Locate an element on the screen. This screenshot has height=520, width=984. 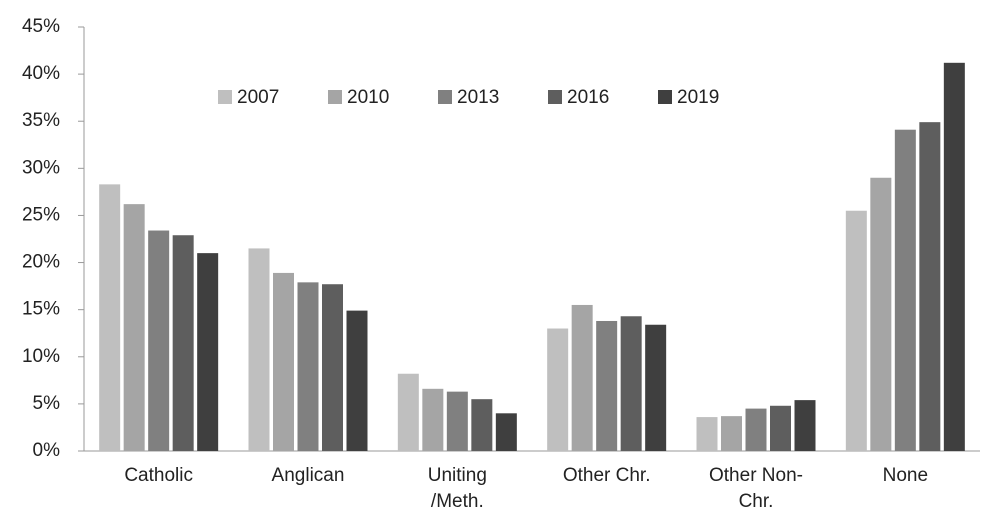
x-tick-label: Uniting /Meth. is located at coordinates (457, 488).